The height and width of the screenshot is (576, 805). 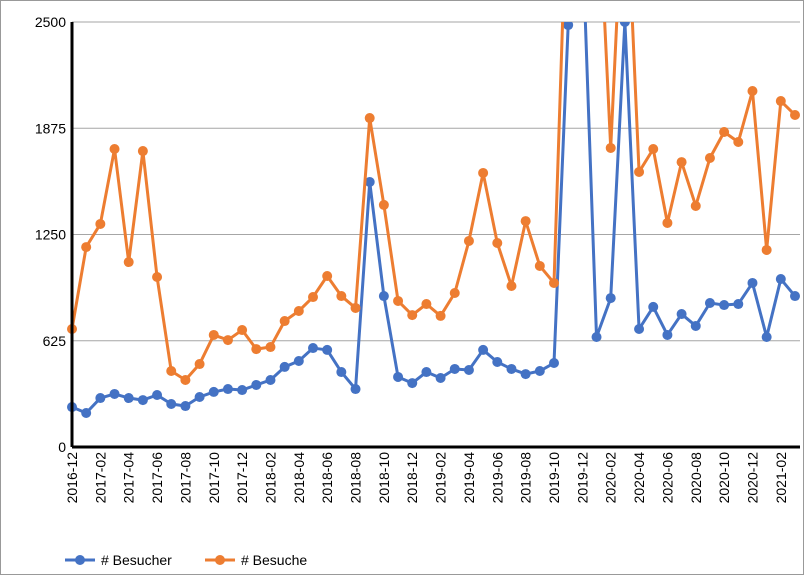 What do you see at coordinates (100, 478) in the screenshot?
I see `x-tick-label: 2017-02` at bounding box center [100, 478].